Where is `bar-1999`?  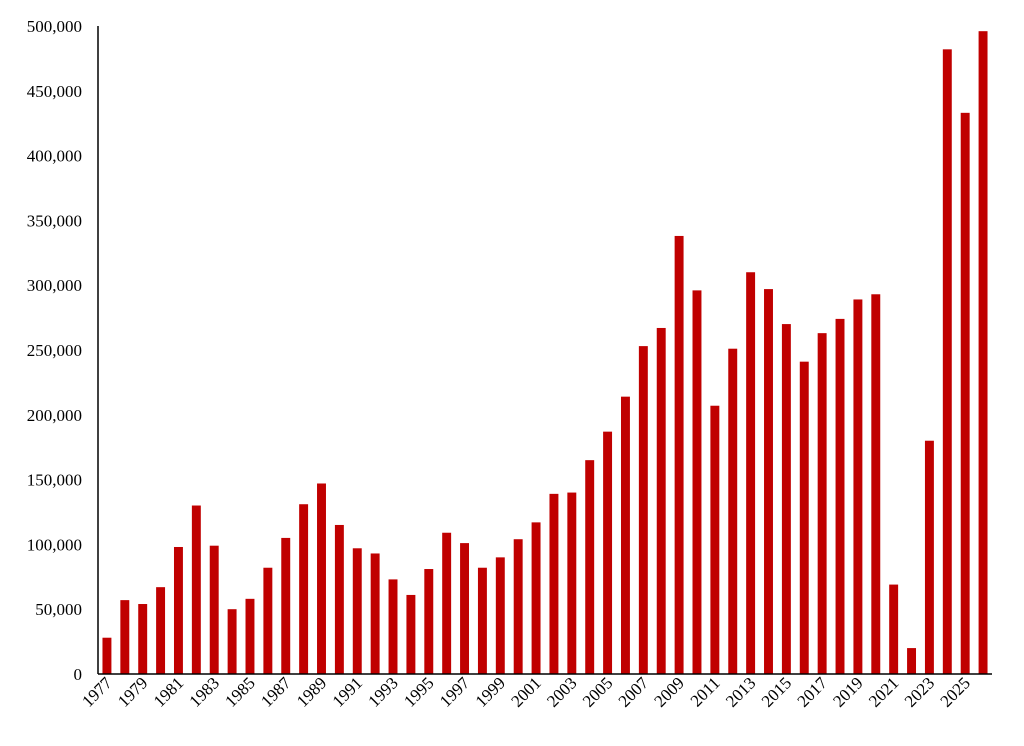 bar-1999 is located at coordinates (500, 615).